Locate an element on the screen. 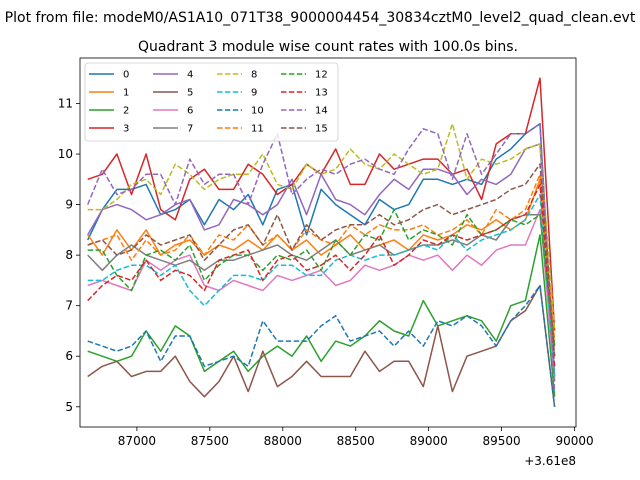  legend-label-12: 12 is located at coordinates (321, 75).